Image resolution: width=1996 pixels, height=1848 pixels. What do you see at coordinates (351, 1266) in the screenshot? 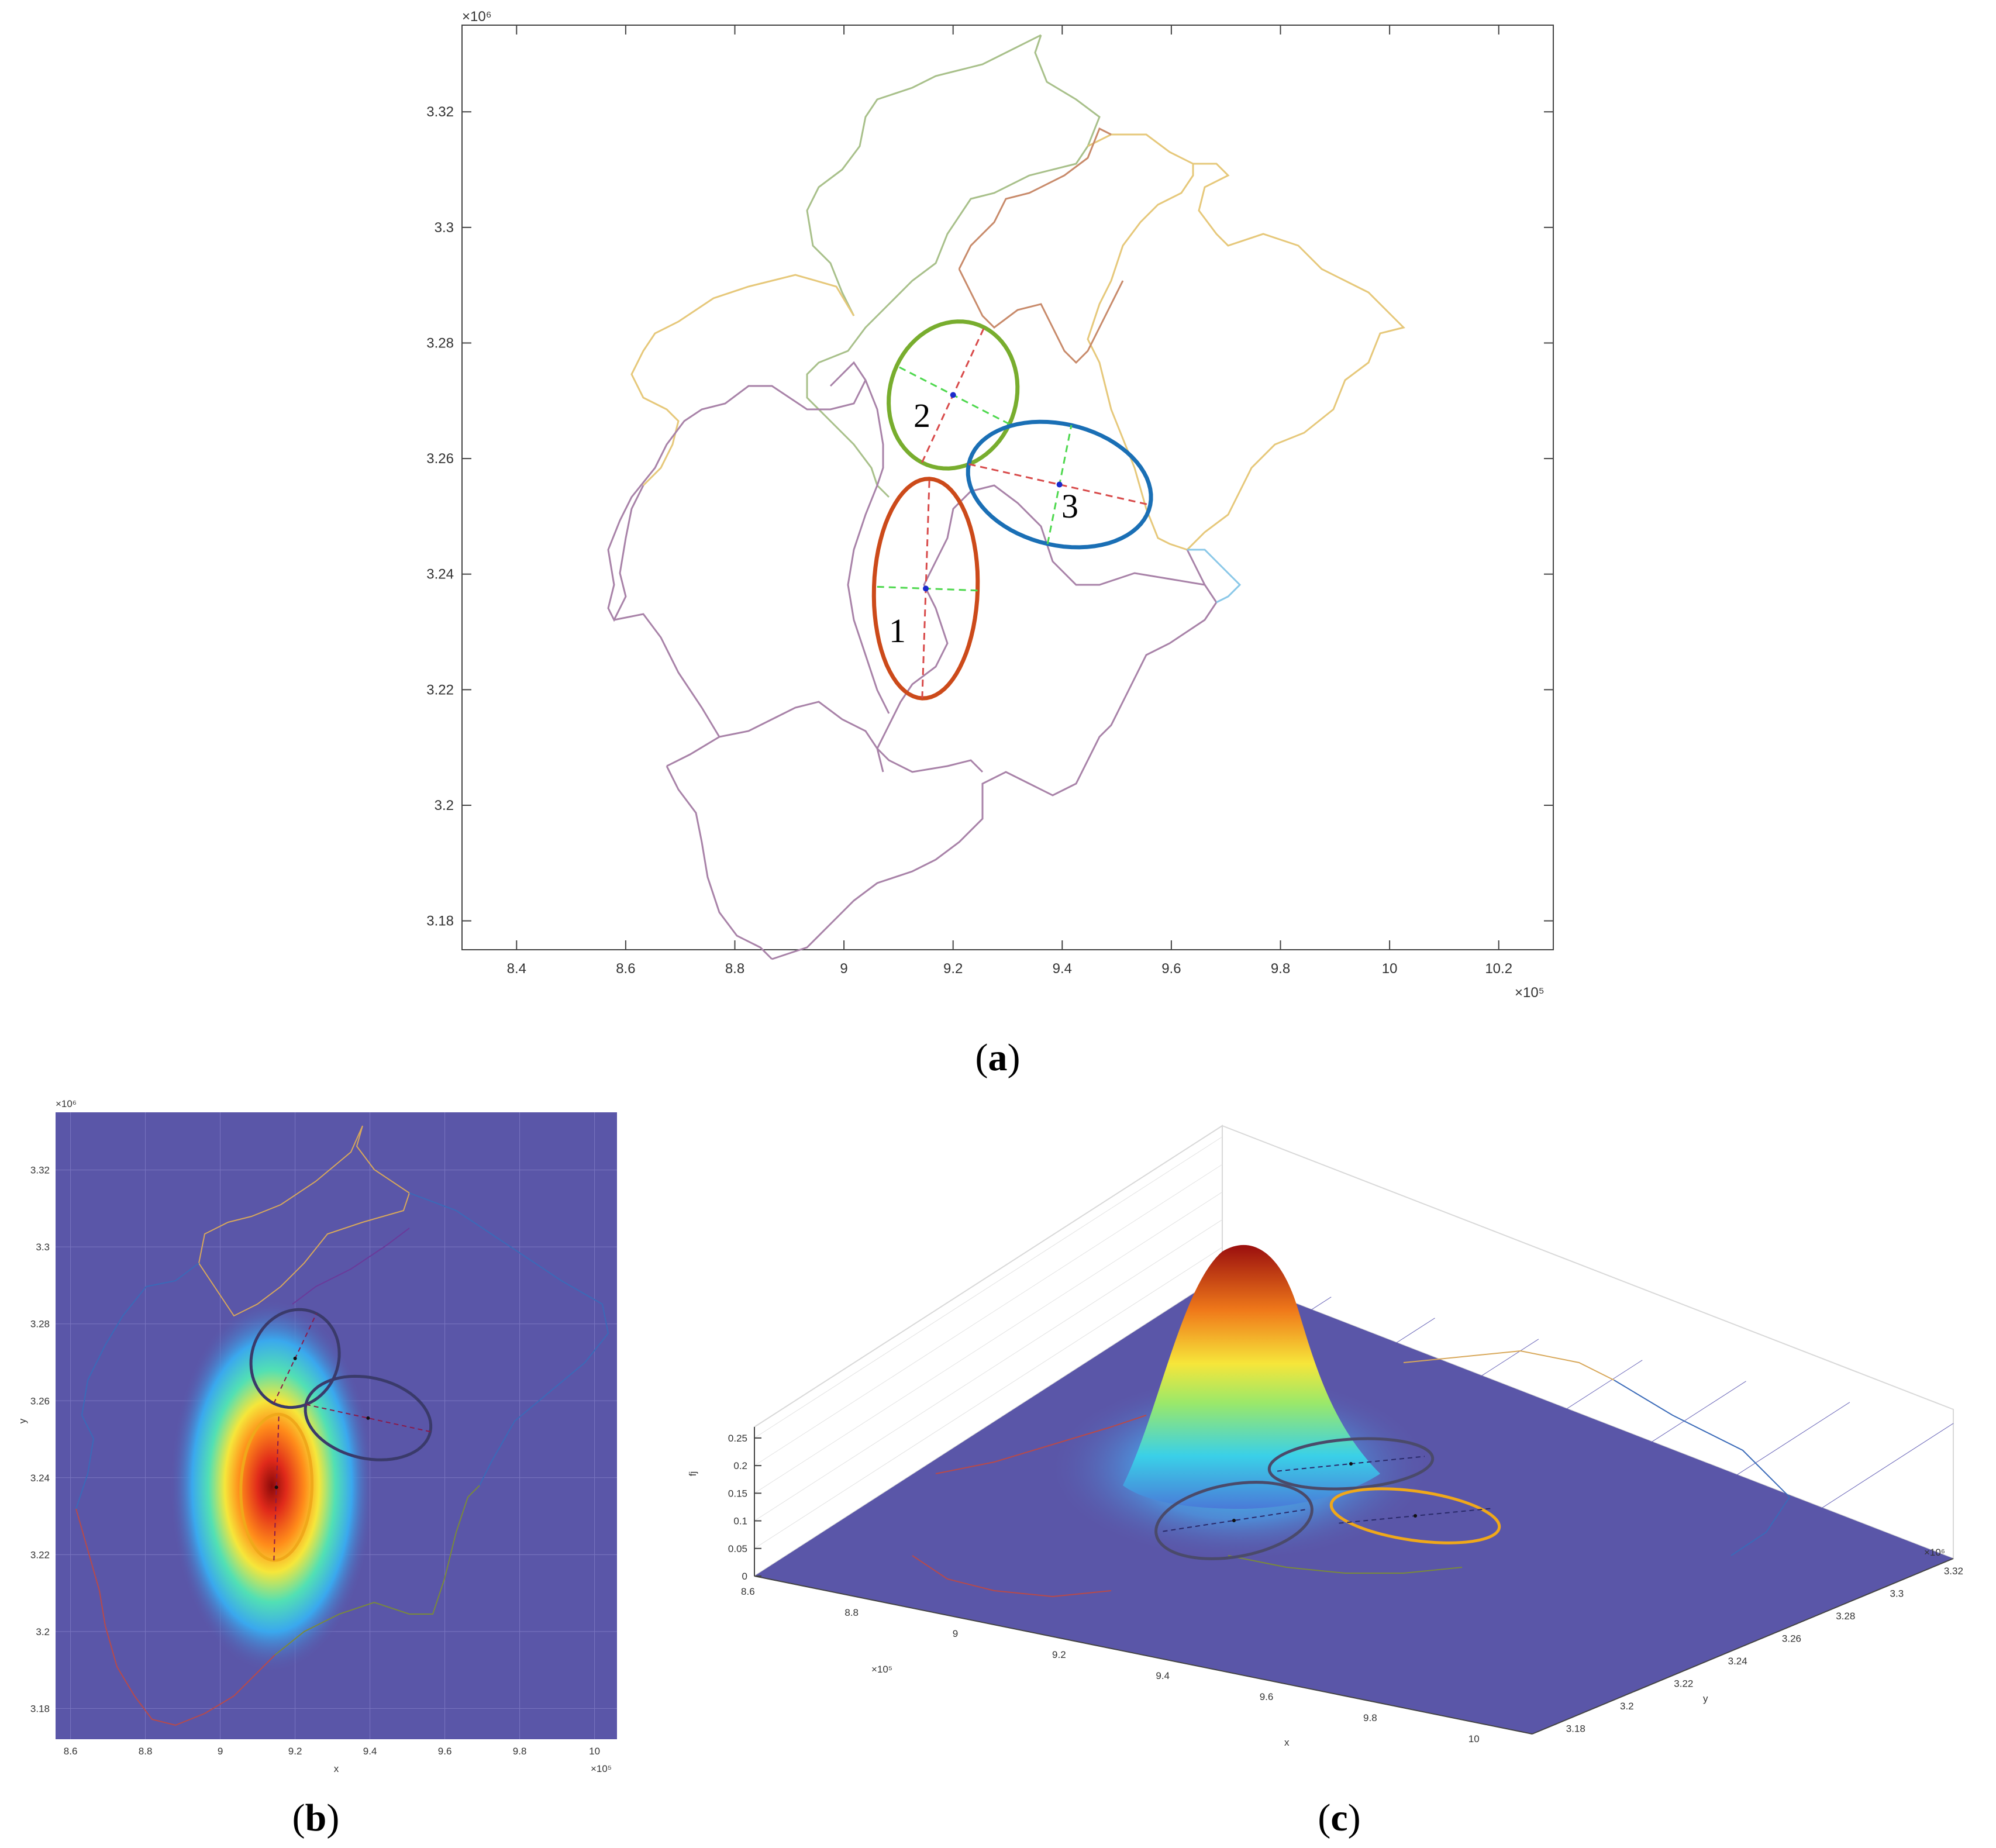
I see `panel-b-boundary-center` at bounding box center [351, 1266].